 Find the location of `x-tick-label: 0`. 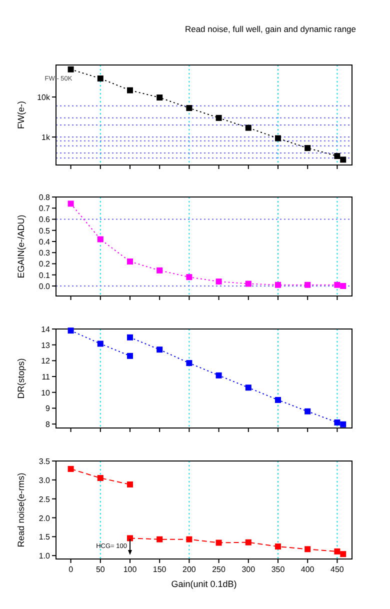

x-tick-label: 0 is located at coordinates (71, 569).